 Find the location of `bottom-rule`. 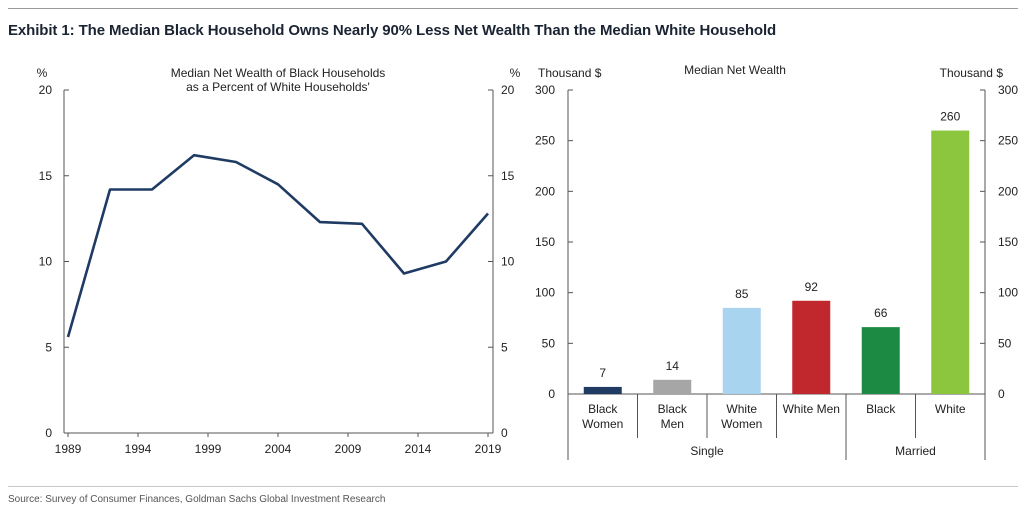

bottom-rule is located at coordinates (513, 486).